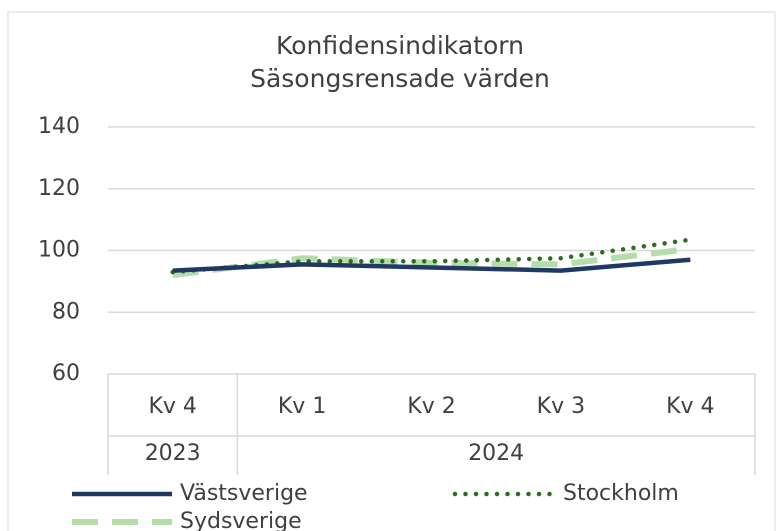  I want to click on legend-label: Västsverige, so click(244, 493).